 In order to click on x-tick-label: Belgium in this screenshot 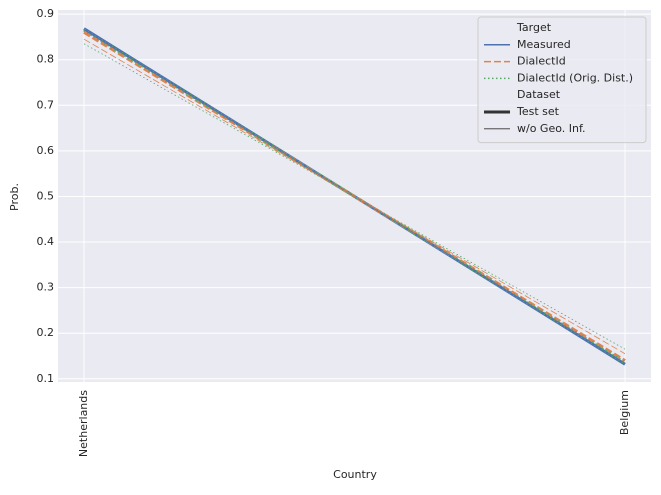, I will do `click(624, 412)`.